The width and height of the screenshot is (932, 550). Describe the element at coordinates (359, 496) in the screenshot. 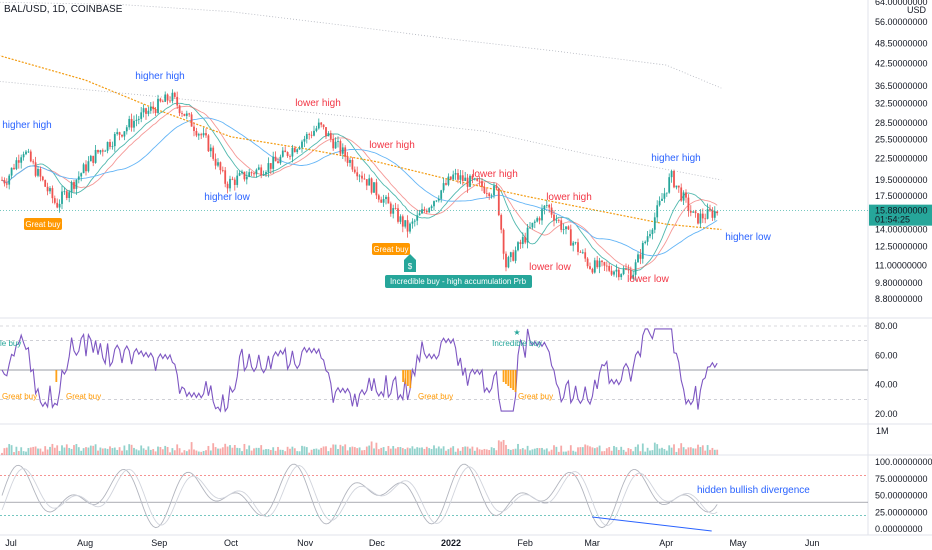

I see `stoch-d-line` at that location.